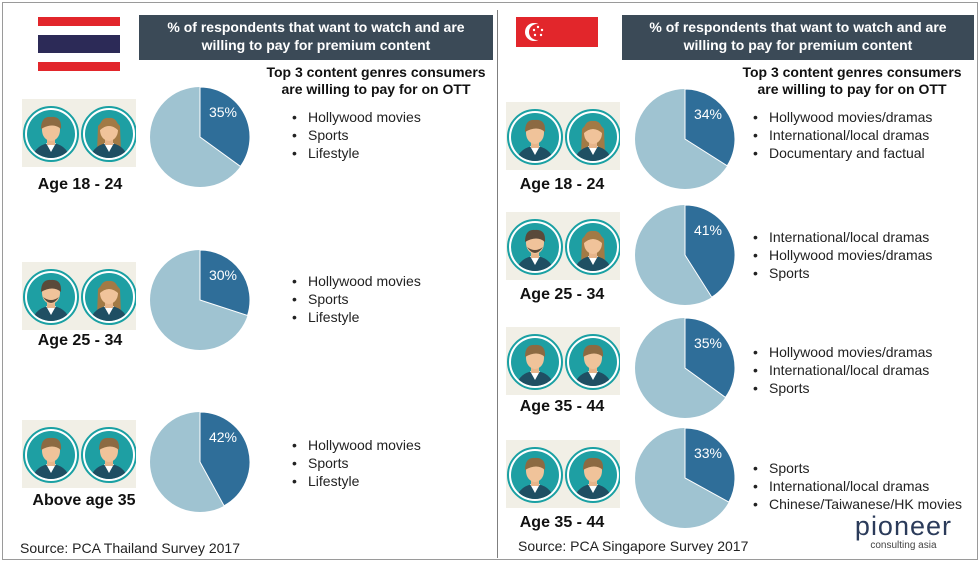 The height and width of the screenshot is (562, 980). I want to click on thailand-subtitle-line-1: Top 3 content genres consumers, so click(376, 72).